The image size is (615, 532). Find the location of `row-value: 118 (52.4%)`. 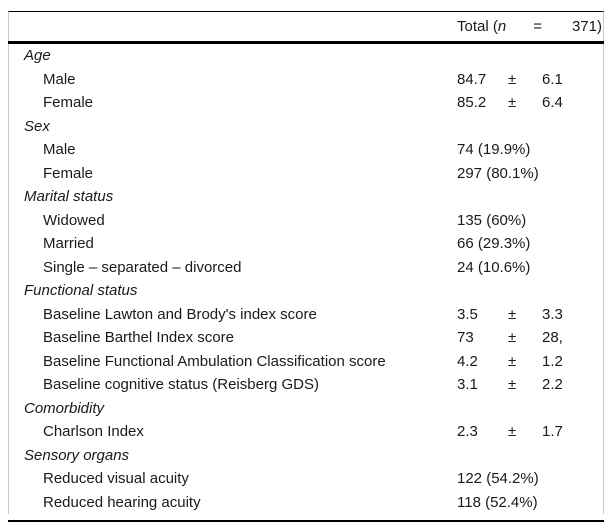

row-value: 118 (52.4%) is located at coordinates (497, 502).